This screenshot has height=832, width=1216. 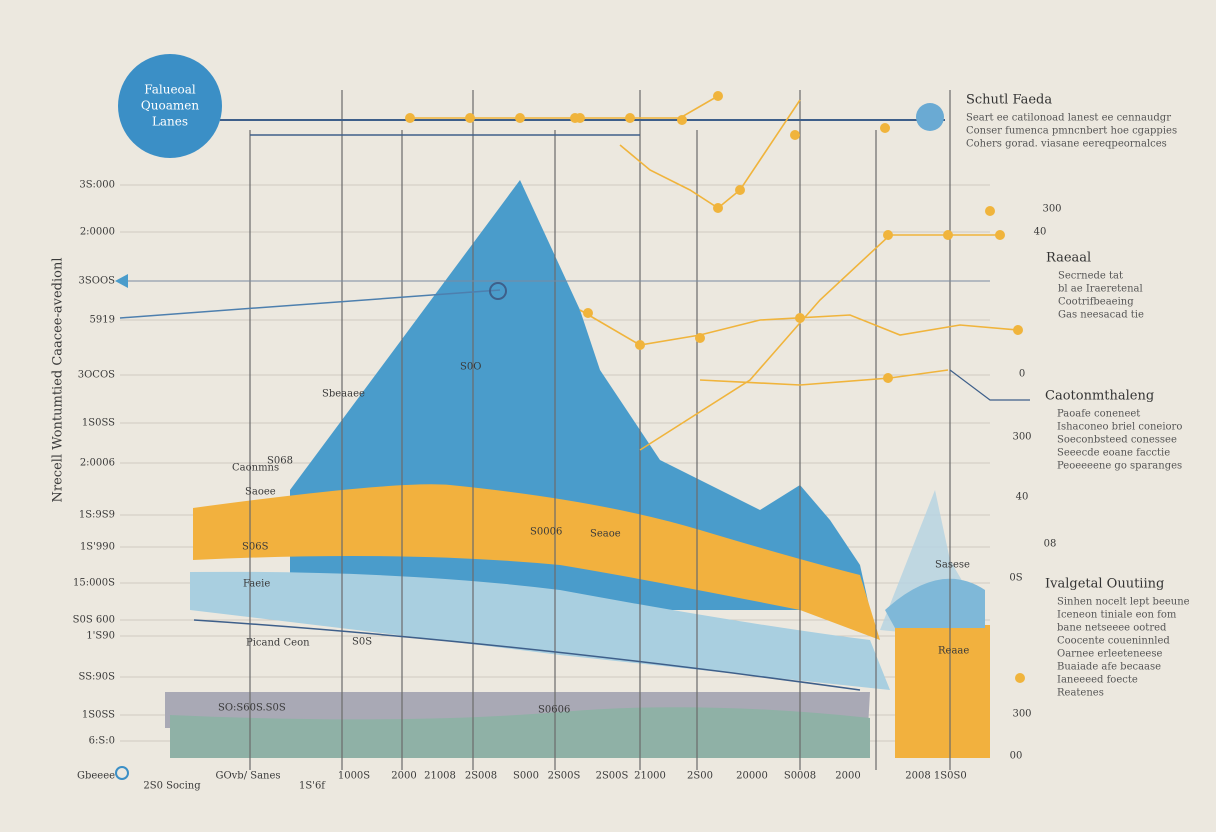 What do you see at coordinates (942, 691) in the screenshot?
I see `orange-box` at bounding box center [942, 691].